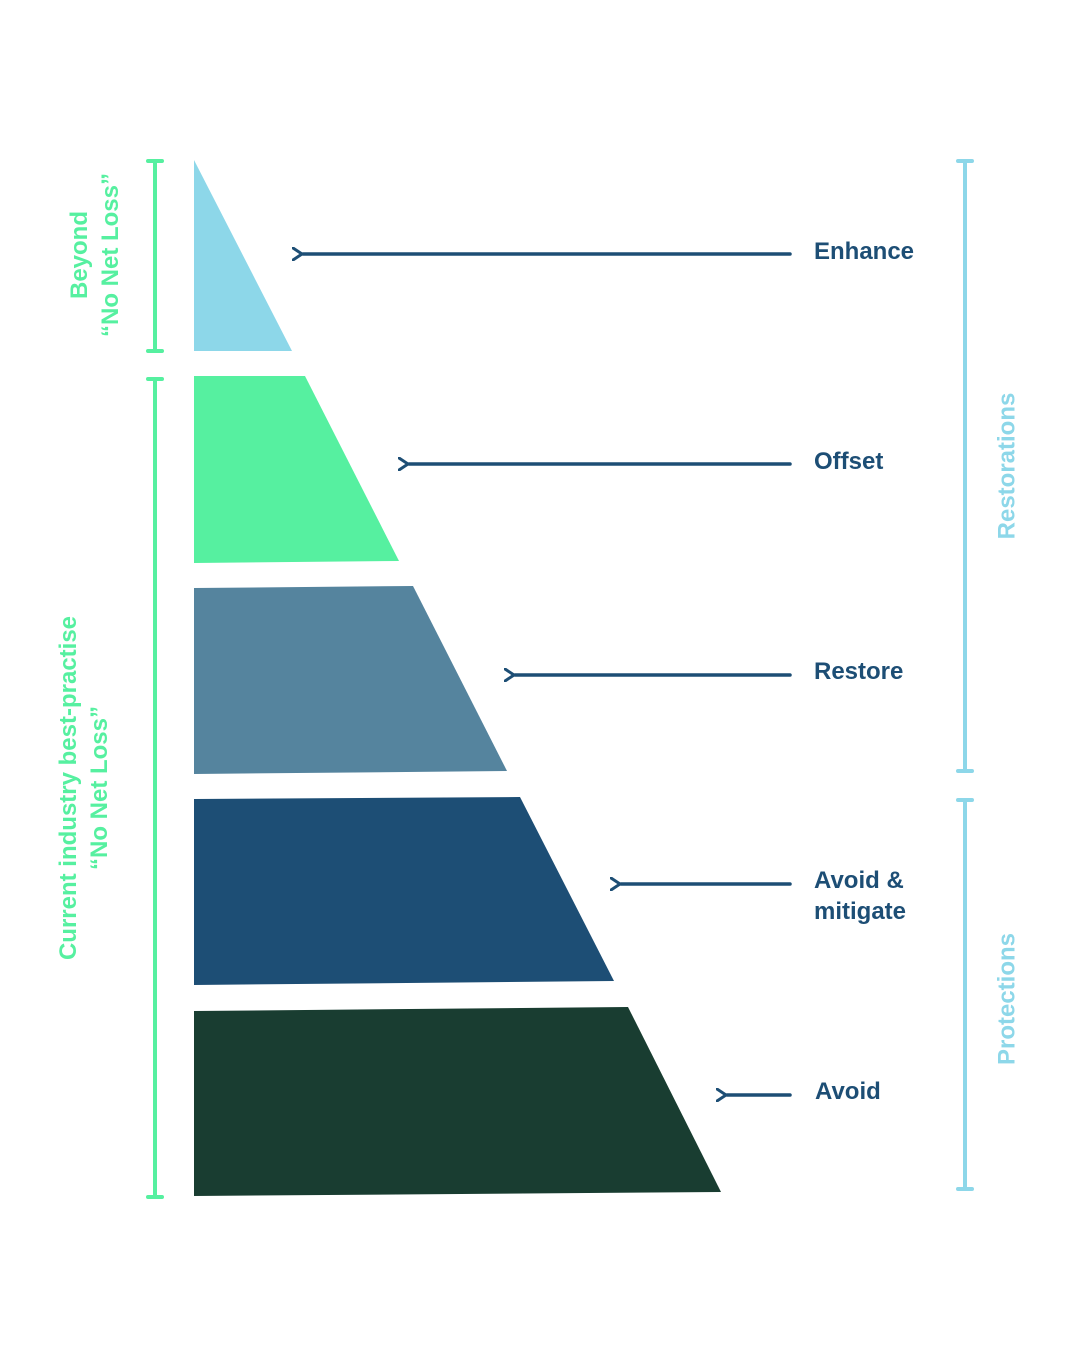  Describe the element at coordinates (296, 469) in the screenshot. I see `tier-offset` at that location.